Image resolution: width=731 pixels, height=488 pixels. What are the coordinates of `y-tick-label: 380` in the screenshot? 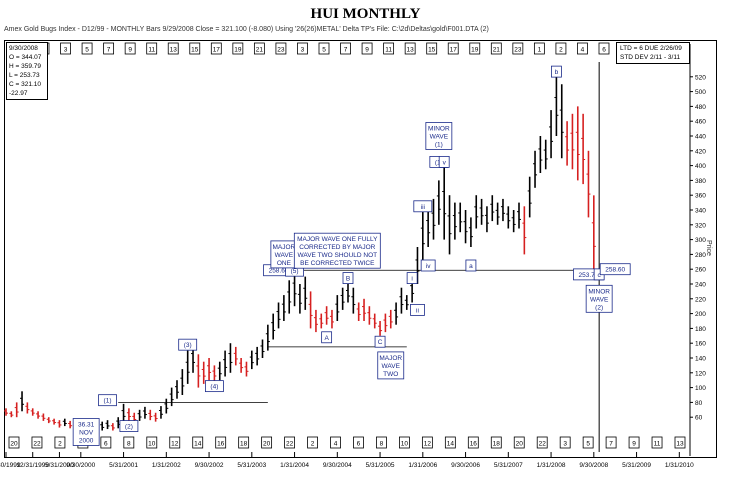 It's located at (700, 181).